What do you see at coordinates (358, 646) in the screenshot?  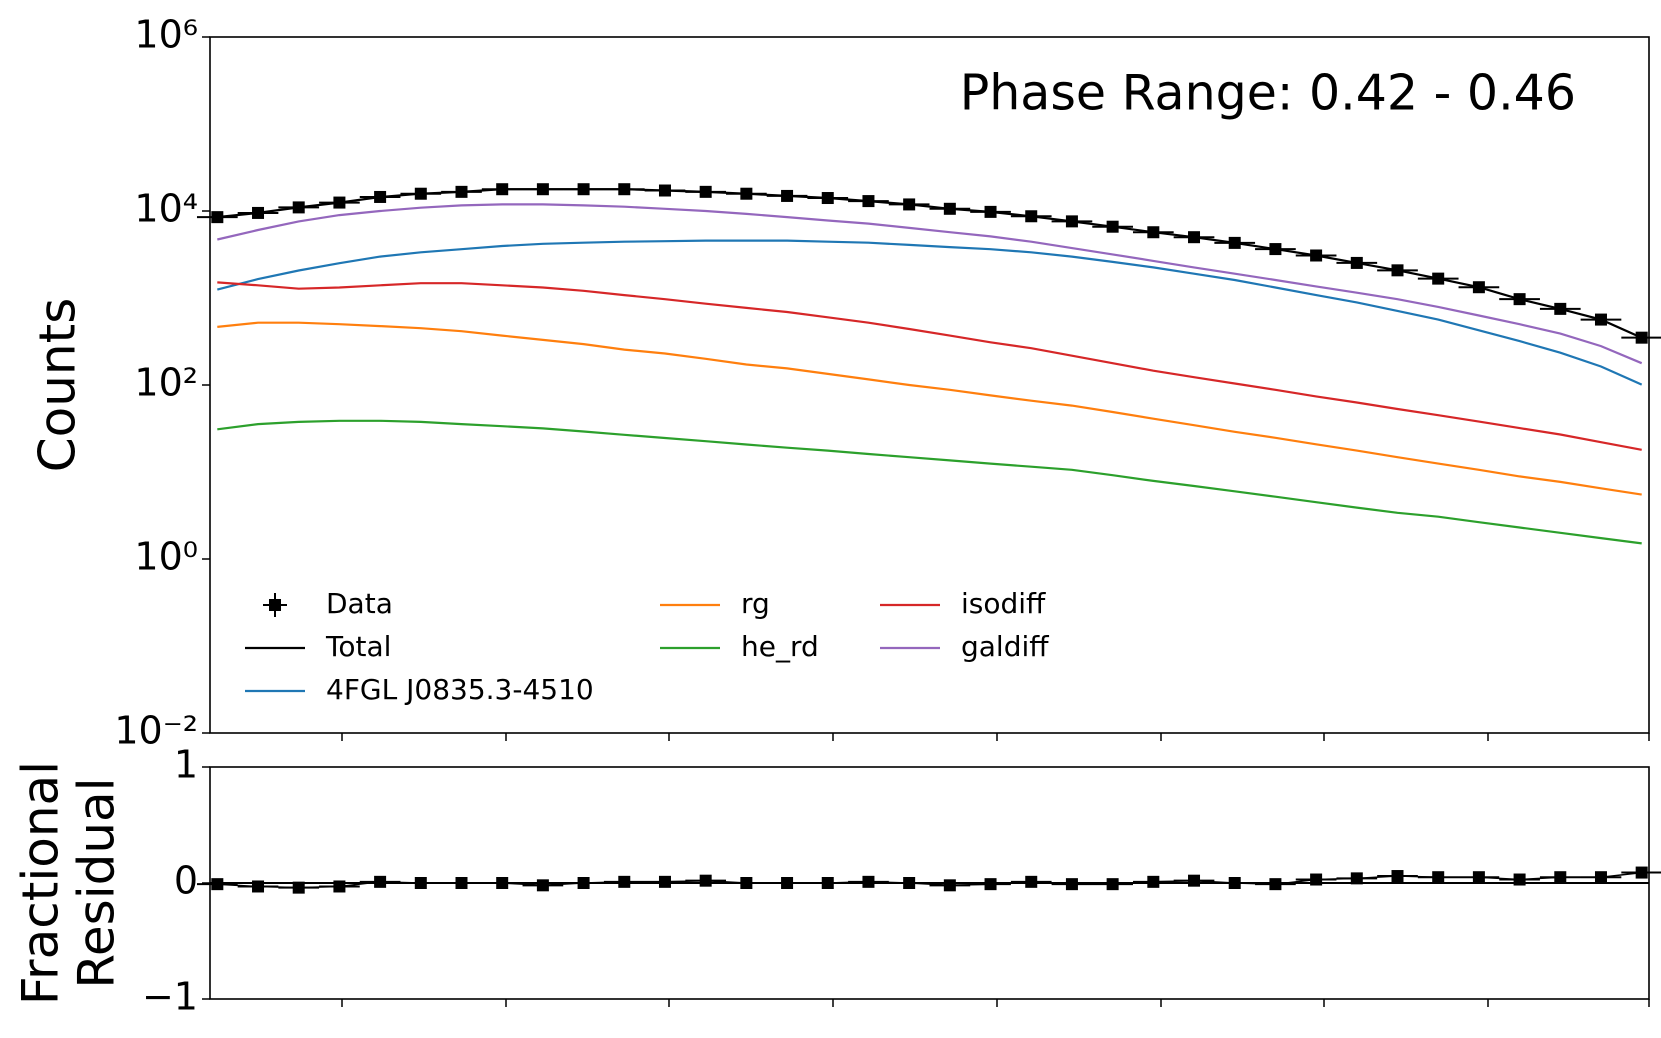 I see `legend-label: Total` at bounding box center [358, 646].